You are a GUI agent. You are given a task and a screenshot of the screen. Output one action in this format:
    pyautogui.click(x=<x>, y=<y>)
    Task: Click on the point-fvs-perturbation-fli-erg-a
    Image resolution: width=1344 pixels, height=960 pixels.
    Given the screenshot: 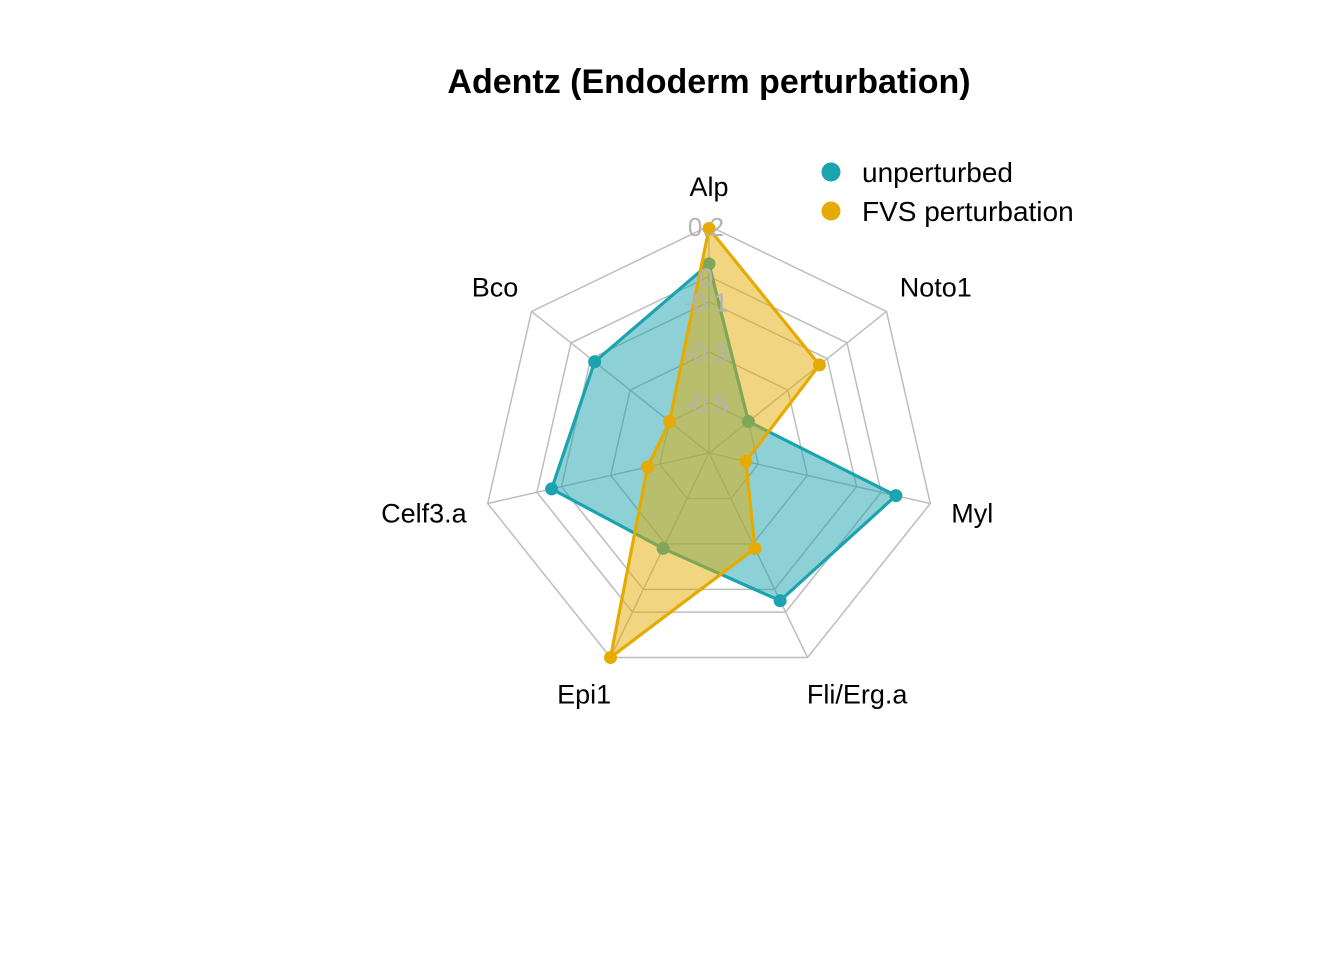 What is the action you would take?
    pyautogui.click(x=755, y=548)
    